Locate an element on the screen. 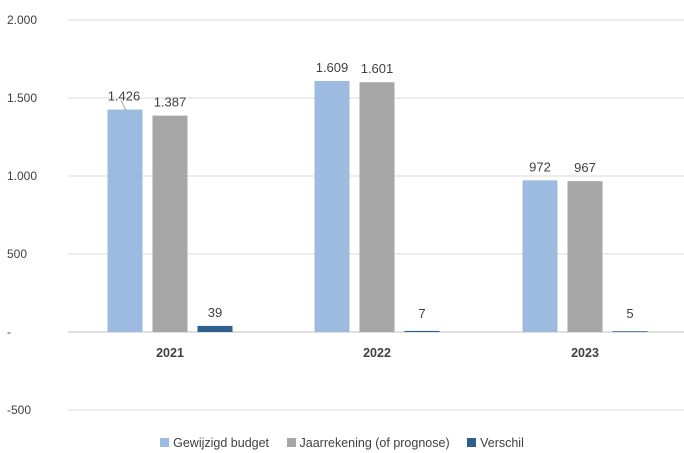  bar-gewijzigd-budget-2023 is located at coordinates (540, 256).